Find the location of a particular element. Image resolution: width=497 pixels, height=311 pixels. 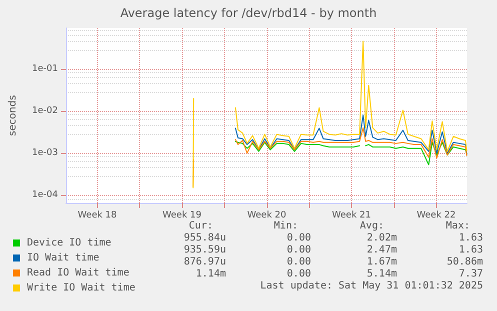

x-tick-label: Week 21 is located at coordinates (351, 215).